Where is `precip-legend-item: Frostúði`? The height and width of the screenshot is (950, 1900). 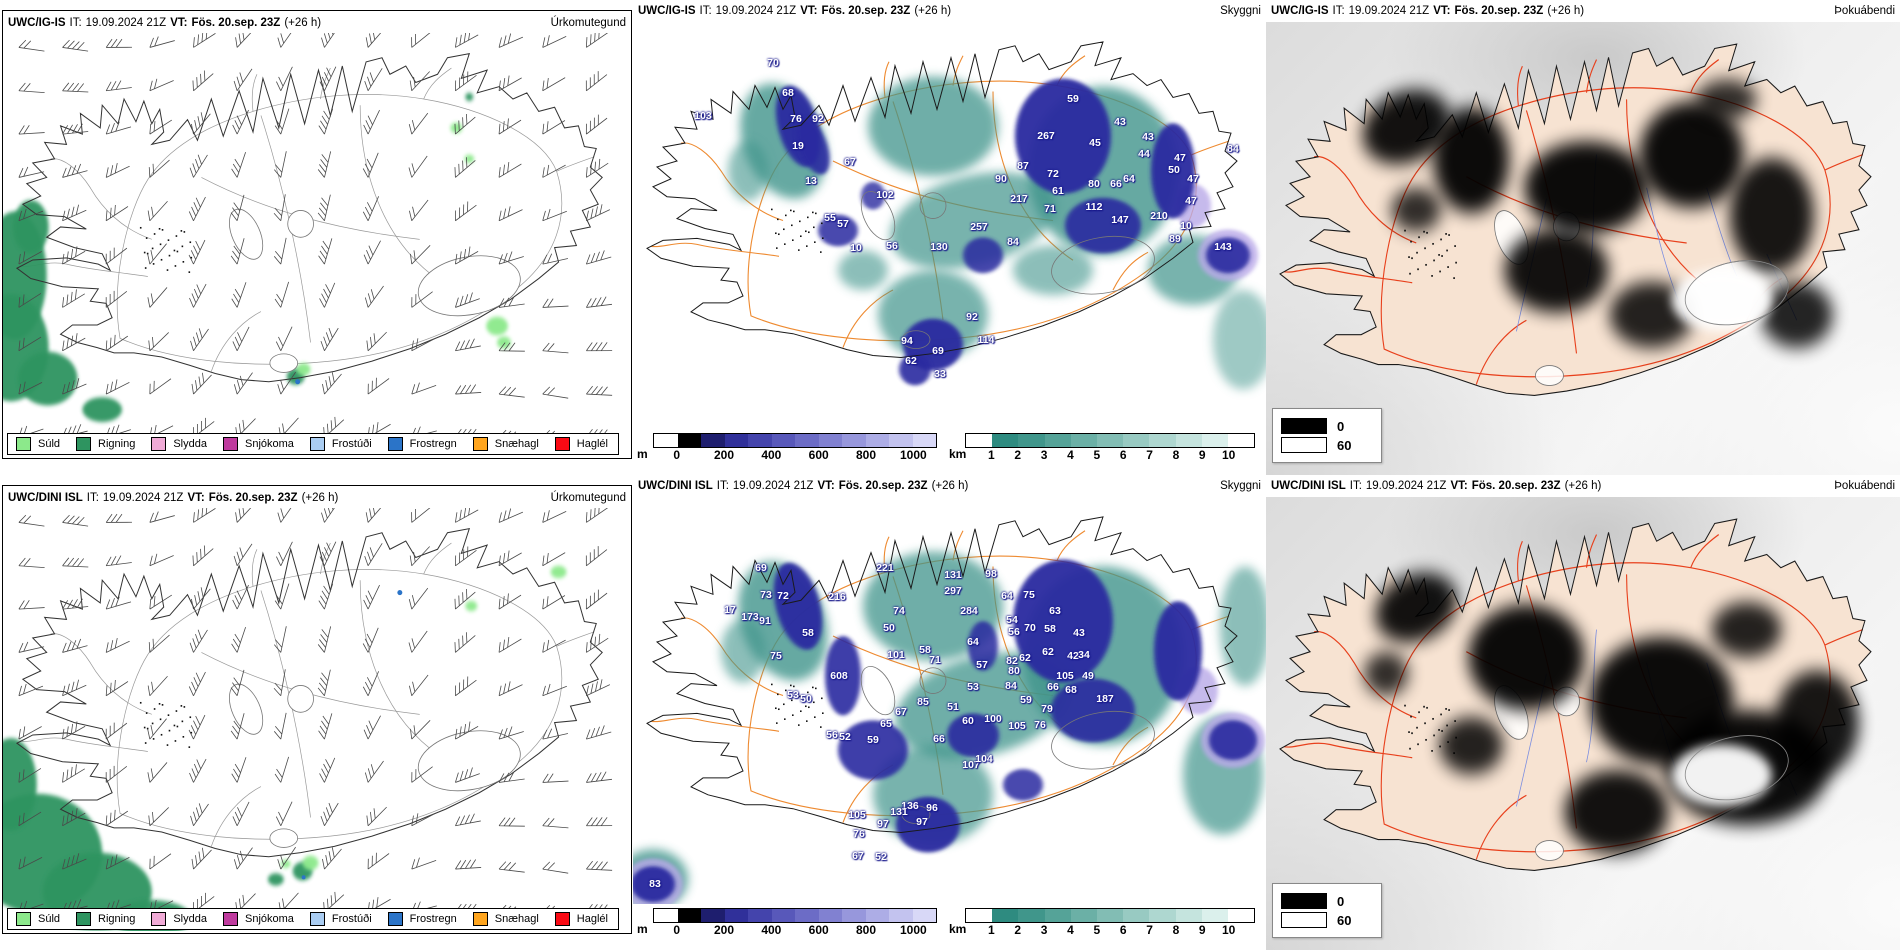
precip-legend-item: Frostúði is located at coordinates (340, 919).